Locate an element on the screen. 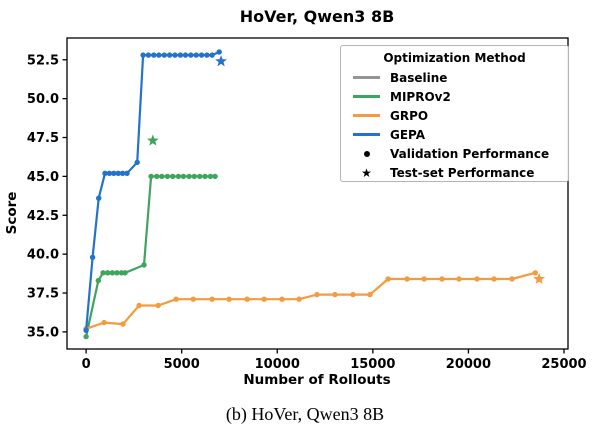  legend-item-miprov2: MIPROv2 is located at coordinates (454, 96).